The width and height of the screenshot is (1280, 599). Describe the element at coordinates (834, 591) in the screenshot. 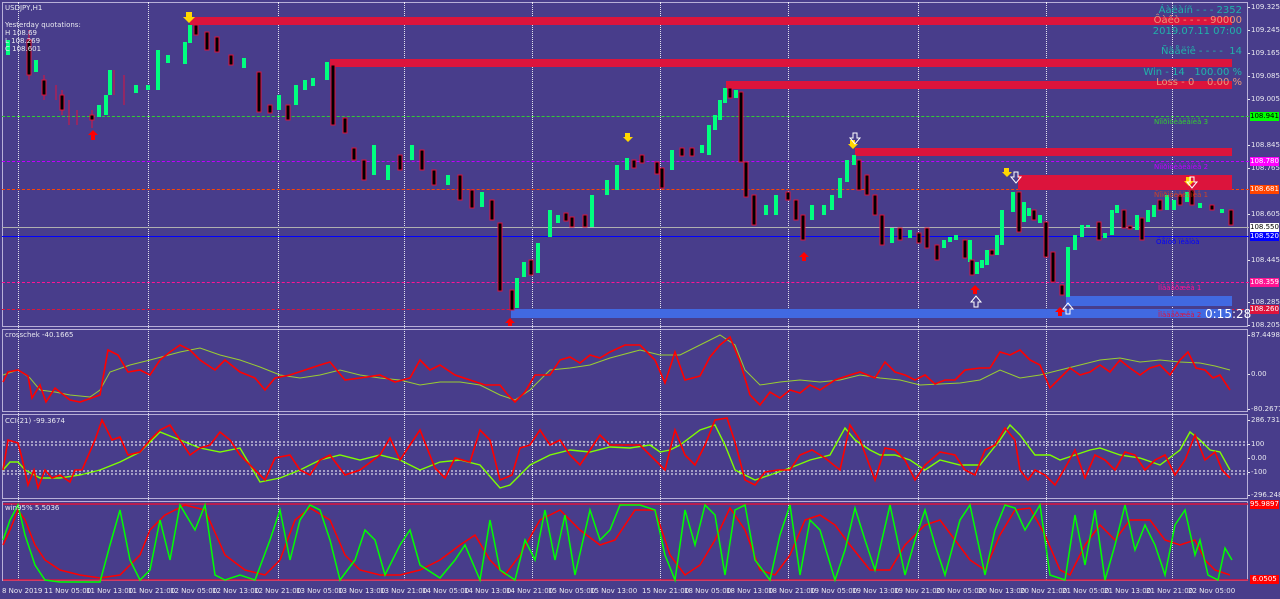

I see `time-label: 19 Nov 05:00` at that location.